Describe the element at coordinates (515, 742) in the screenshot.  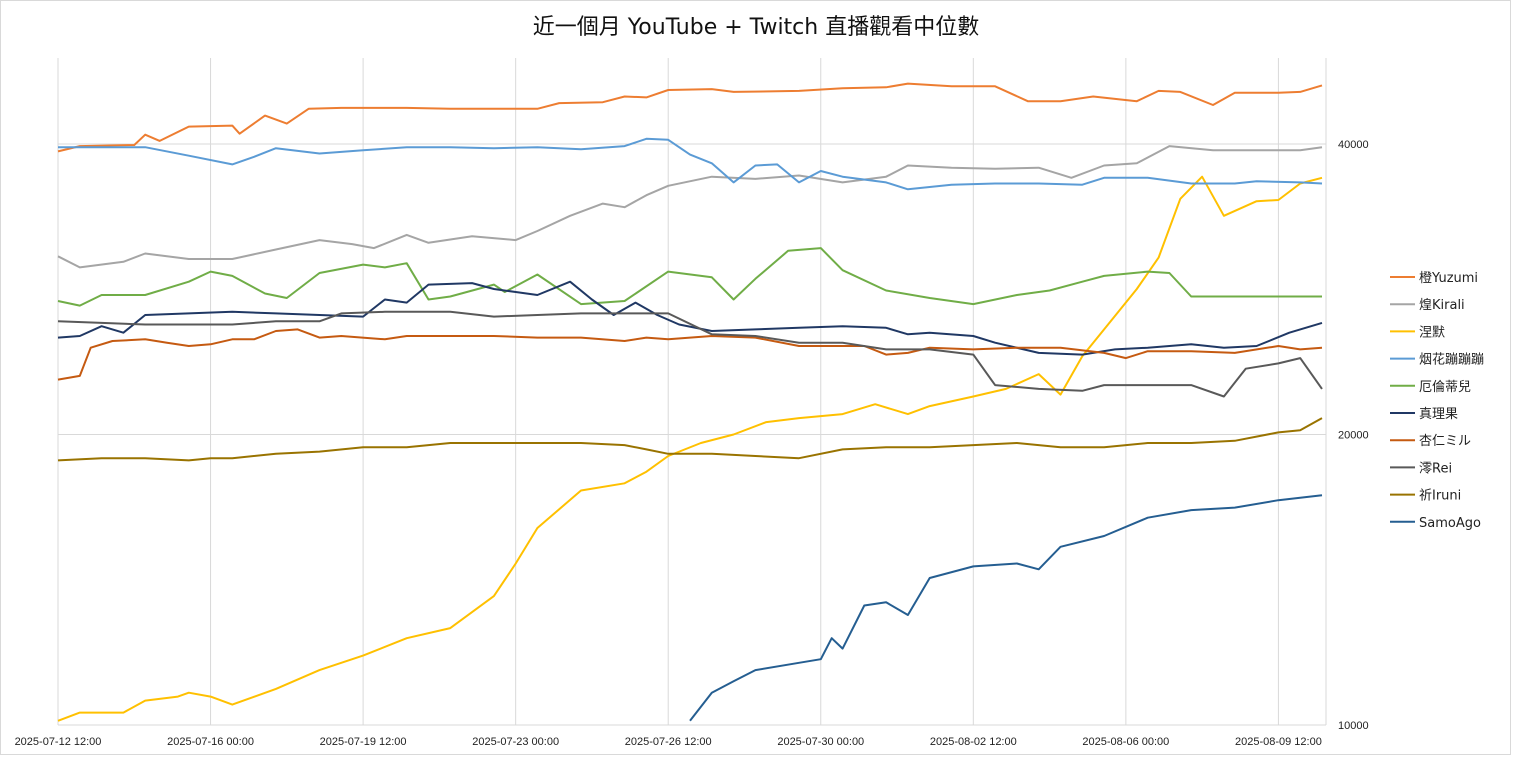
I see `x-tick-label: 2025-07-23 00:00` at that location.